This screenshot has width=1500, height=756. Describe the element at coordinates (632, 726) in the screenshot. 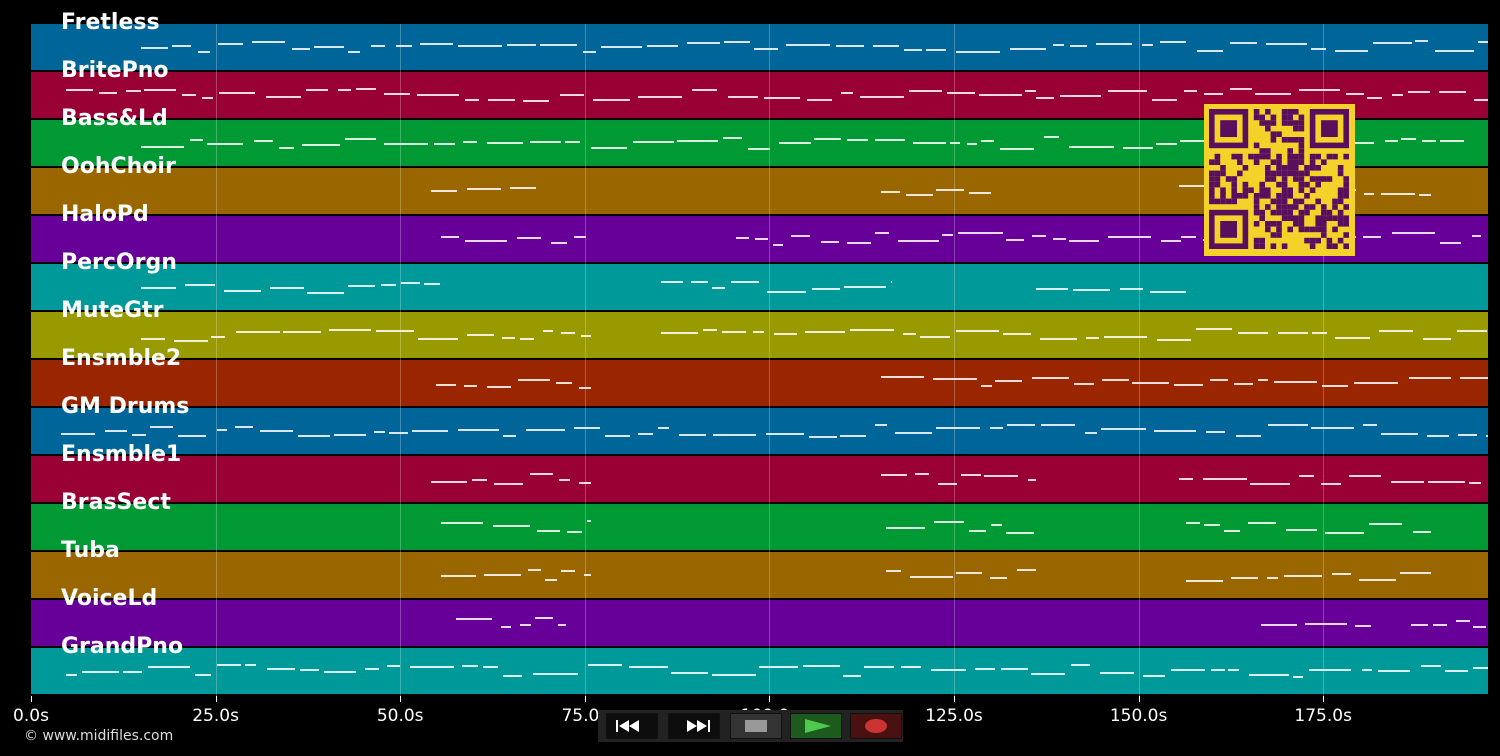

I see `rewind-button` at that location.